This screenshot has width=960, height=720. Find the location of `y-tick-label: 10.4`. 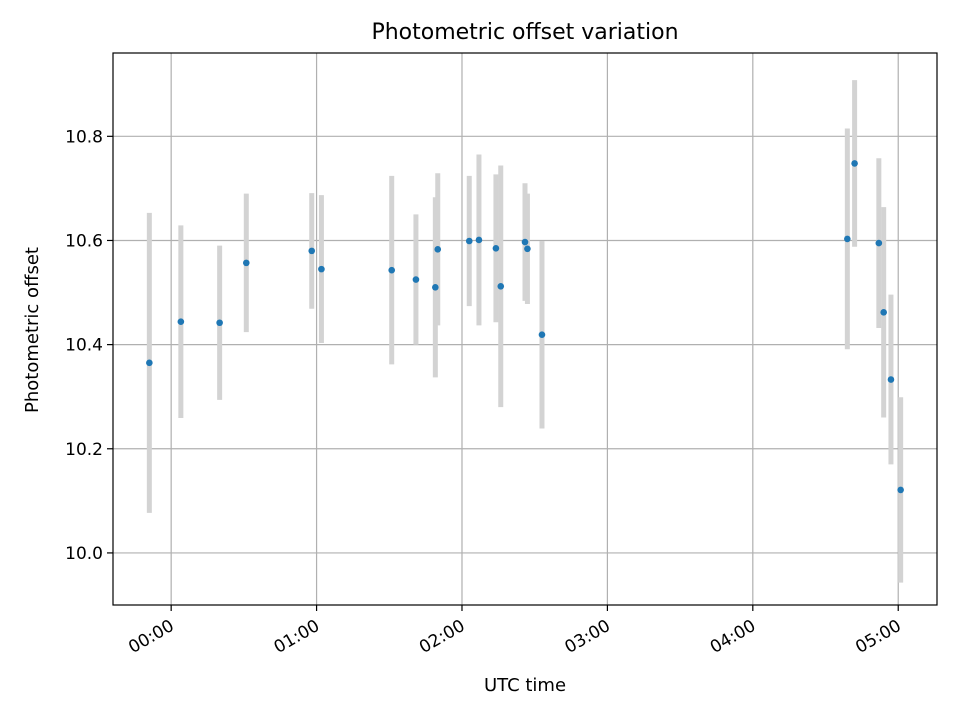

y-tick-label: 10.4 is located at coordinates (84, 346).